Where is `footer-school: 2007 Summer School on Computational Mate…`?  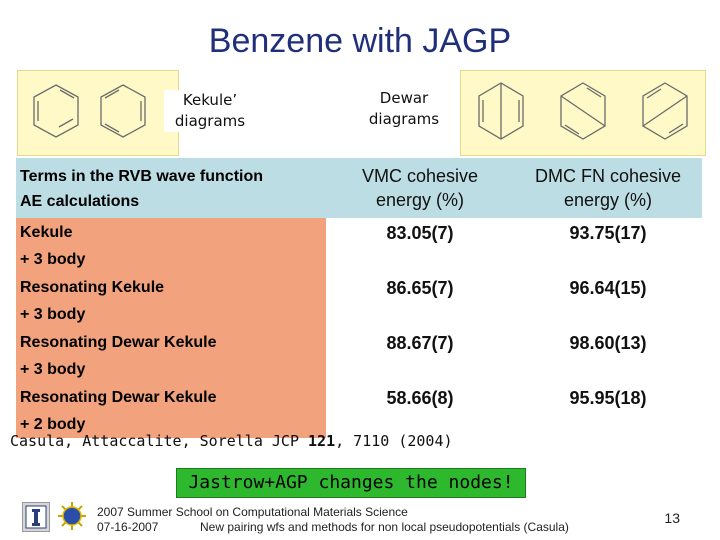 footer-school: 2007 Summer School on Computational Mate… is located at coordinates (252, 512).